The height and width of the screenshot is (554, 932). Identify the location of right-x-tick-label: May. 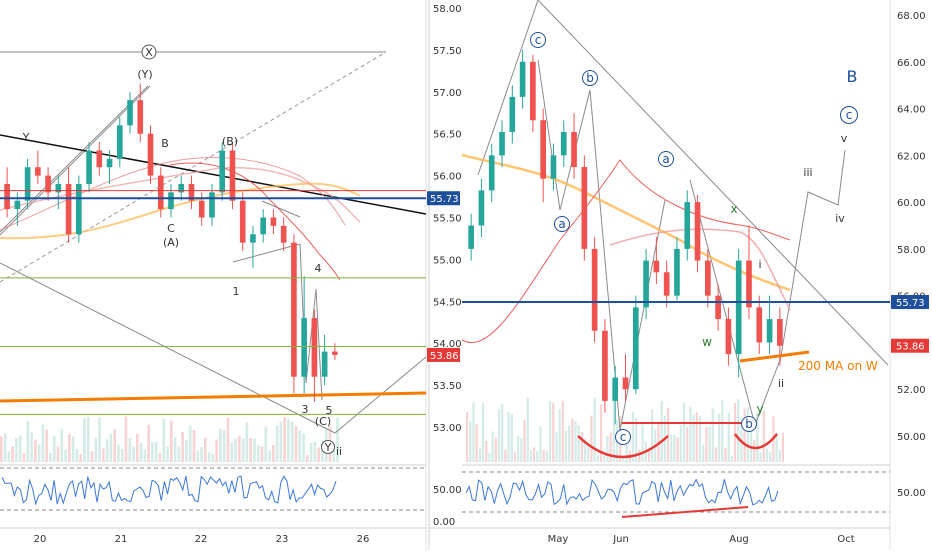
(558, 539).